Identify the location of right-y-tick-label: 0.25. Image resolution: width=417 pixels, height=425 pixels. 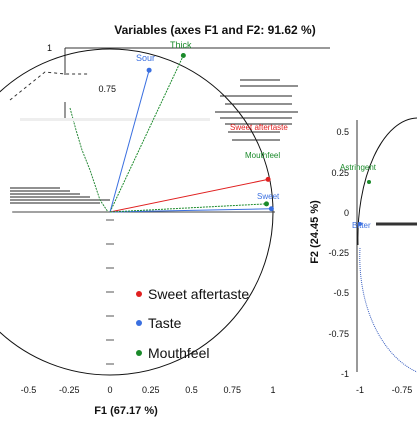
(340, 173).